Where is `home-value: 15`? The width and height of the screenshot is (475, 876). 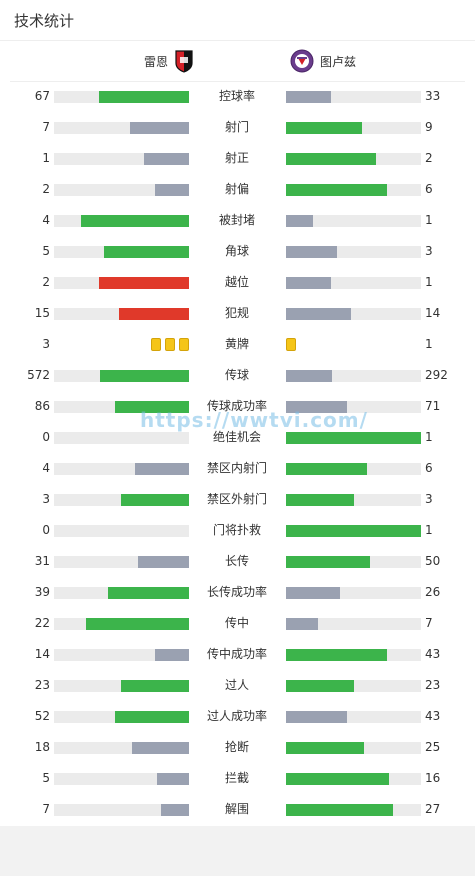 home-value: 15 is located at coordinates (42, 313).